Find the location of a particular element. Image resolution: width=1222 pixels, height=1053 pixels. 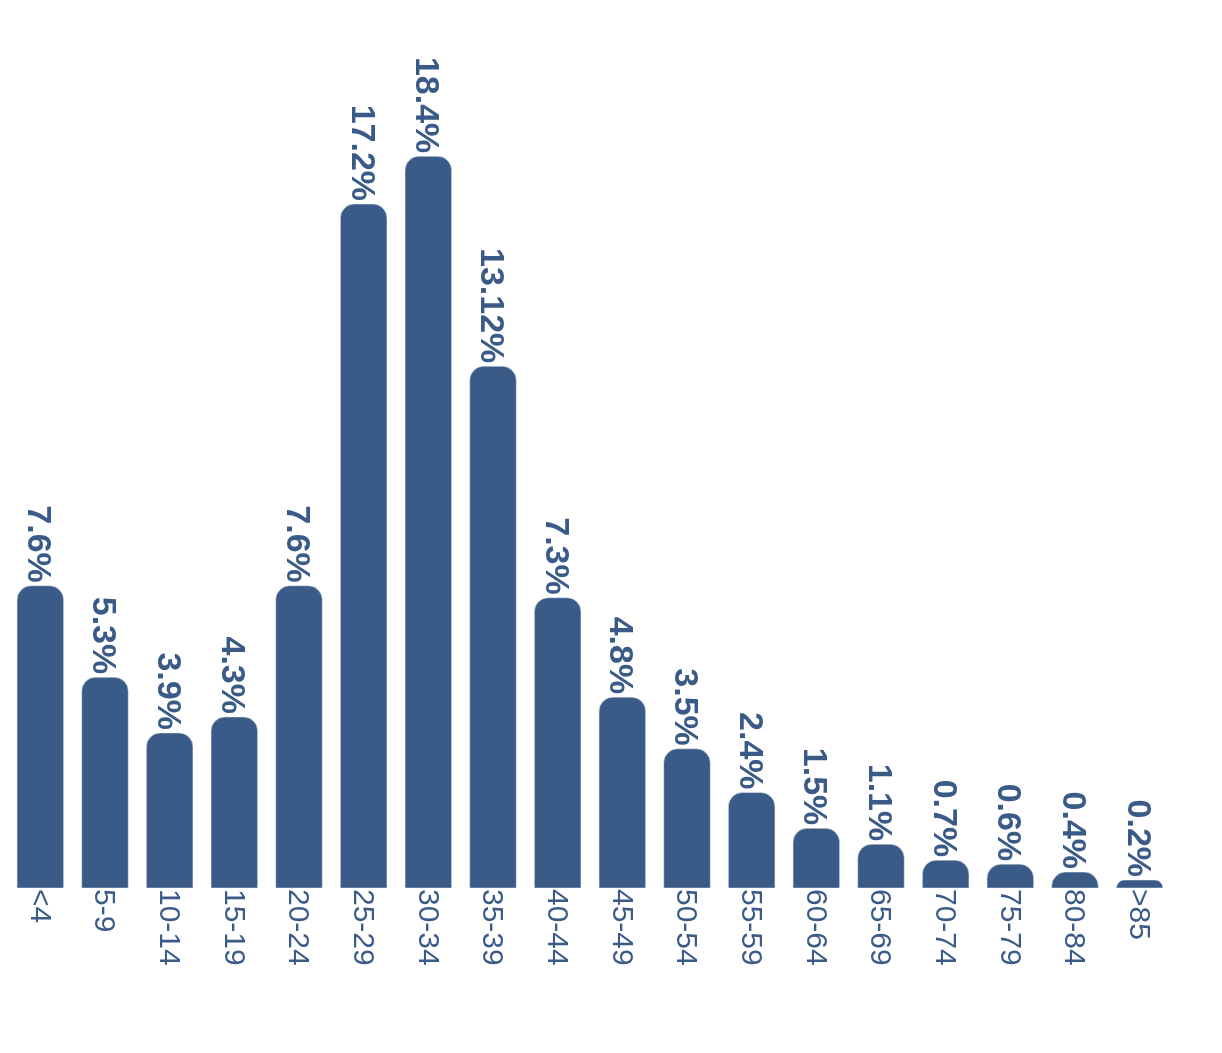

data-label: 3.5% is located at coordinates (687, 707).